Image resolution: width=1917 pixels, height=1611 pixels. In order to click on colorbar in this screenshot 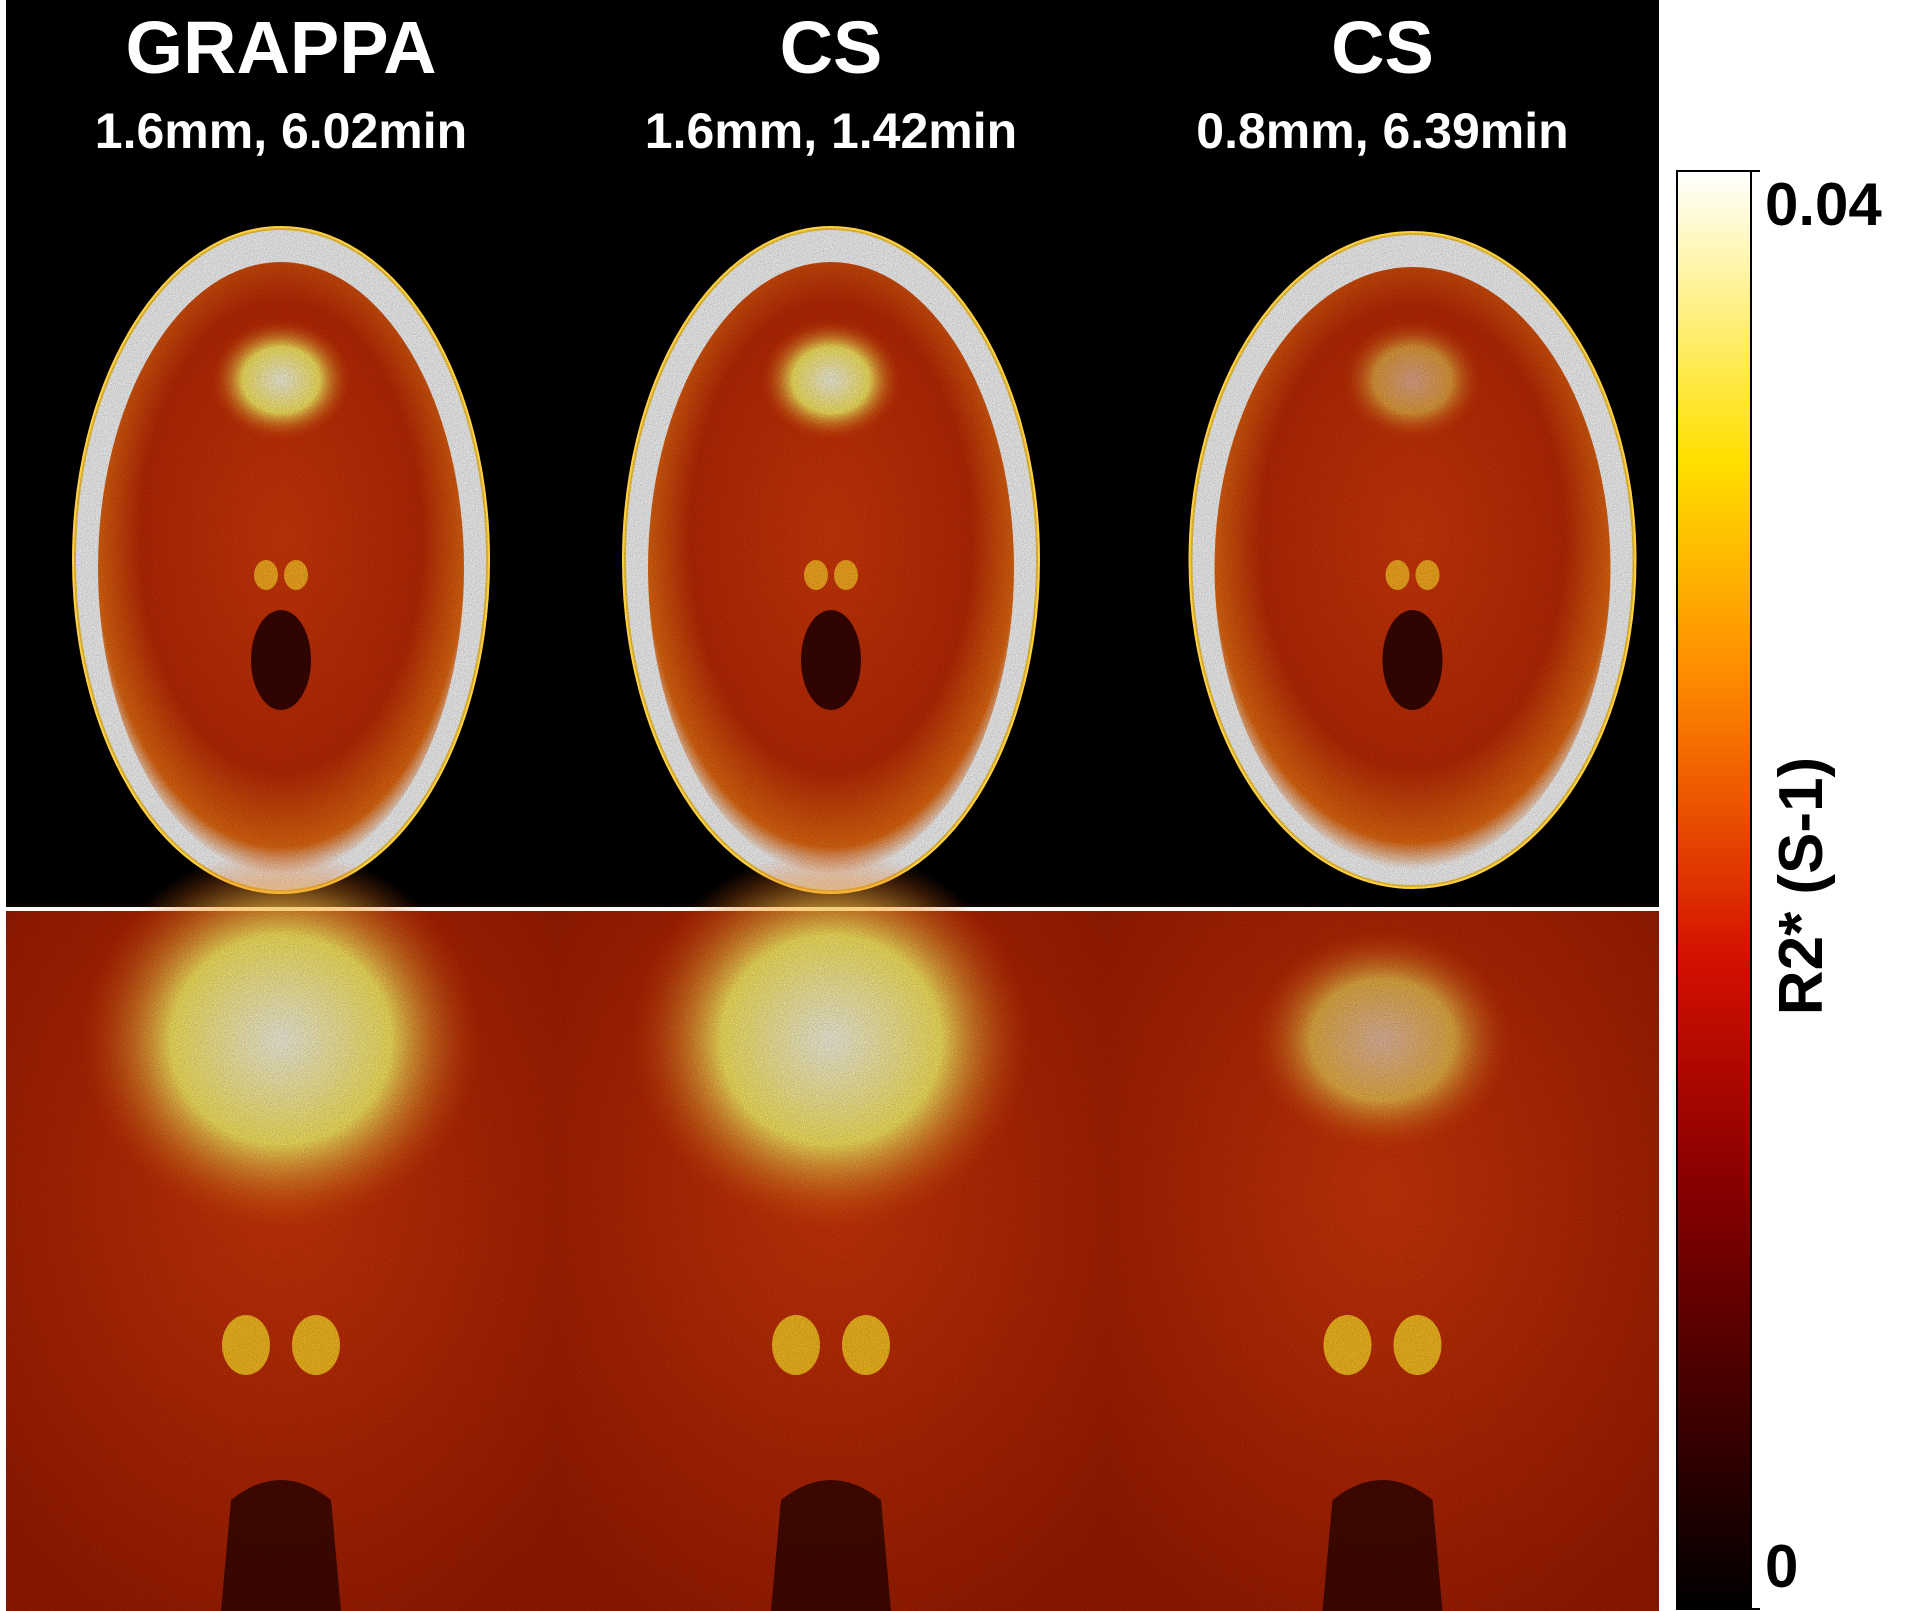, I will do `click(1714, 890)`.